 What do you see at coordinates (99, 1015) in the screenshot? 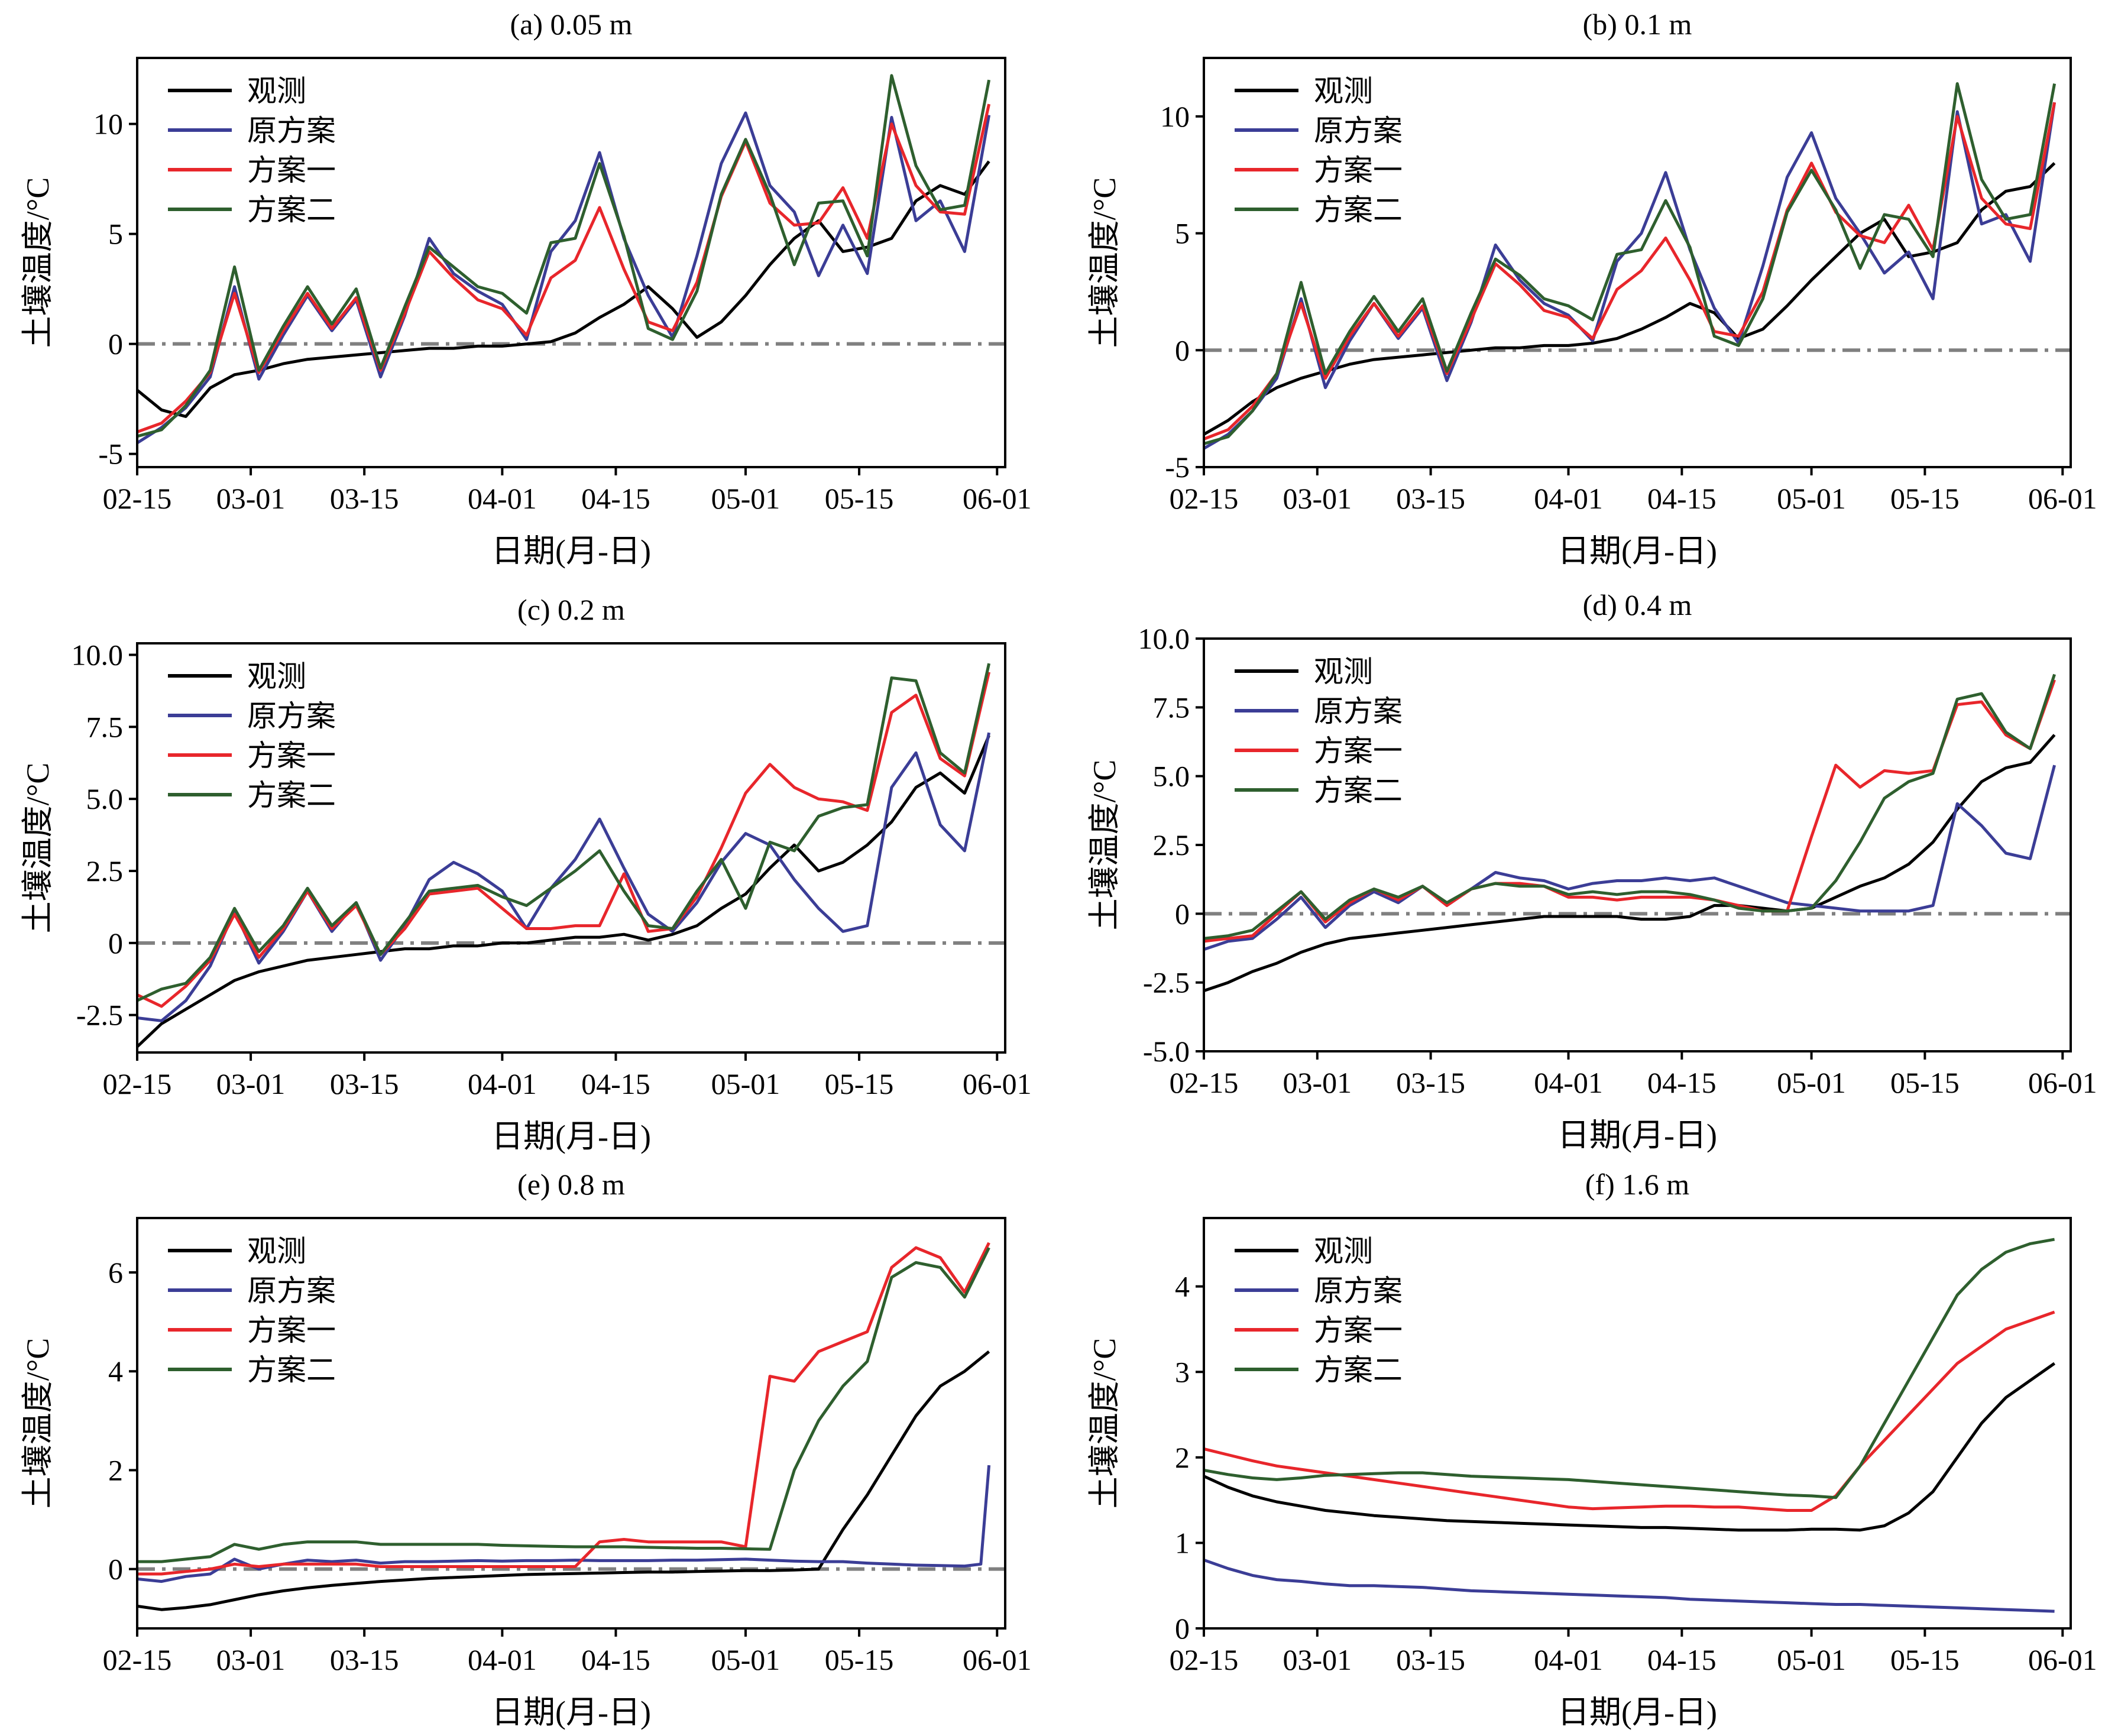
I see `y-tick-label: -2.5` at bounding box center [99, 1015].